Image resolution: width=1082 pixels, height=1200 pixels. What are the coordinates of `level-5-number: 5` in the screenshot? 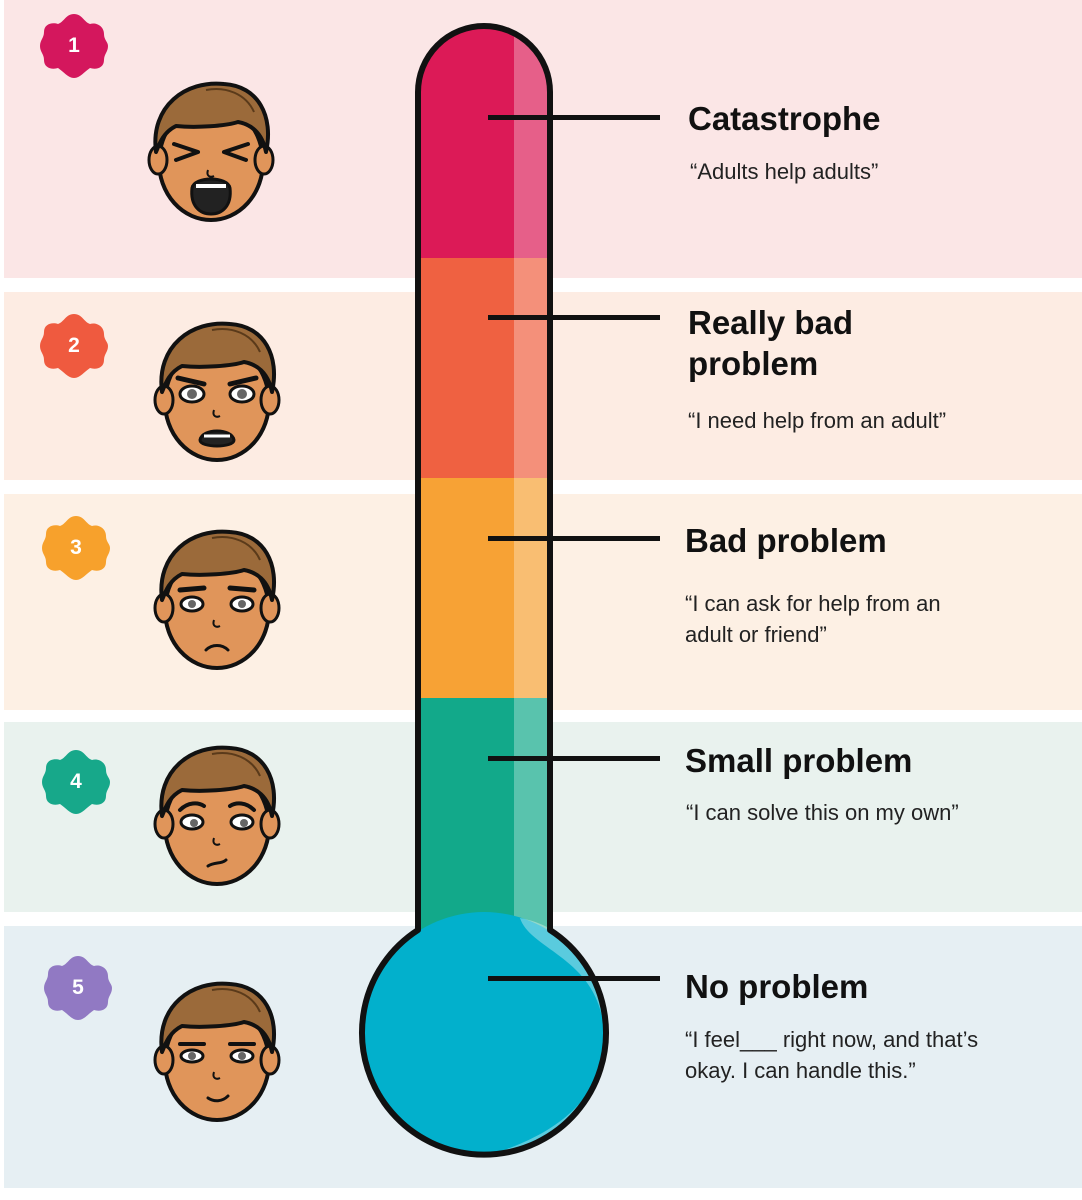 It's located at (78, 987).